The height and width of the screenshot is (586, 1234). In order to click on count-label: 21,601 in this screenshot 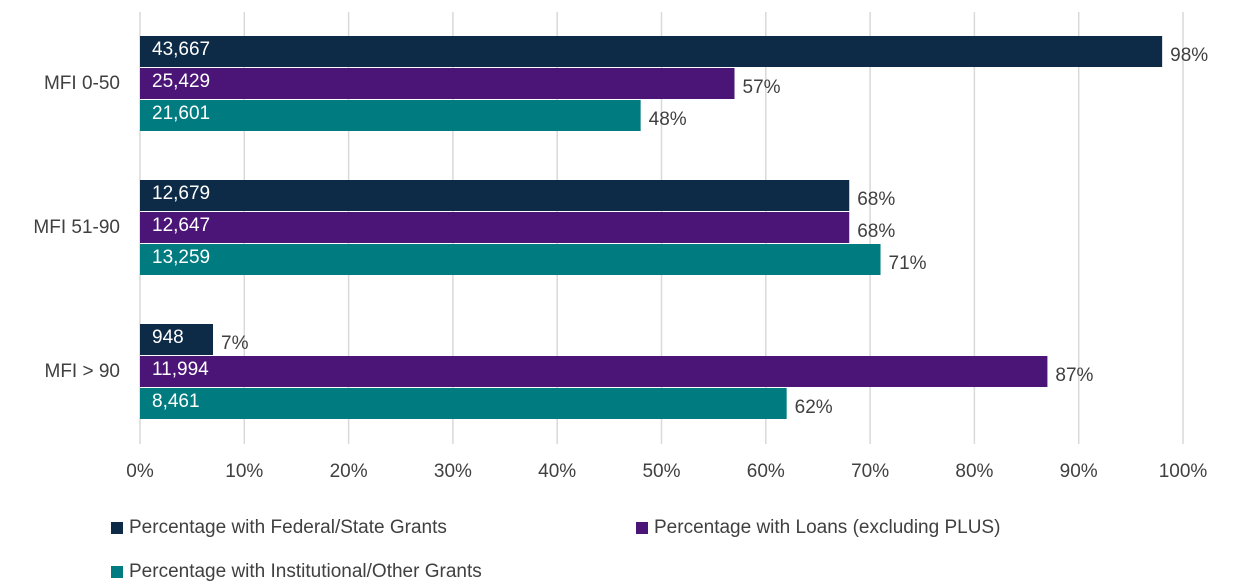, I will do `click(181, 113)`.